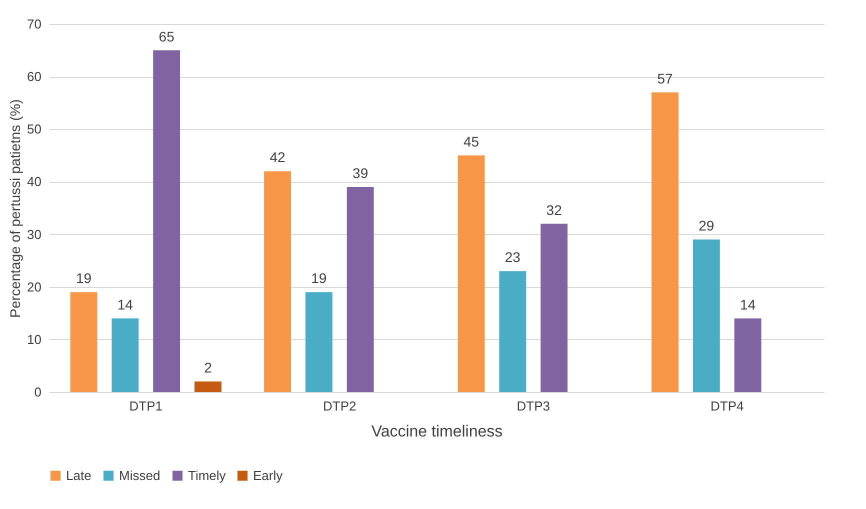 The image size is (866, 509). Describe the element at coordinates (34, 129) in the screenshot. I see `y-tick-label: 50` at that location.